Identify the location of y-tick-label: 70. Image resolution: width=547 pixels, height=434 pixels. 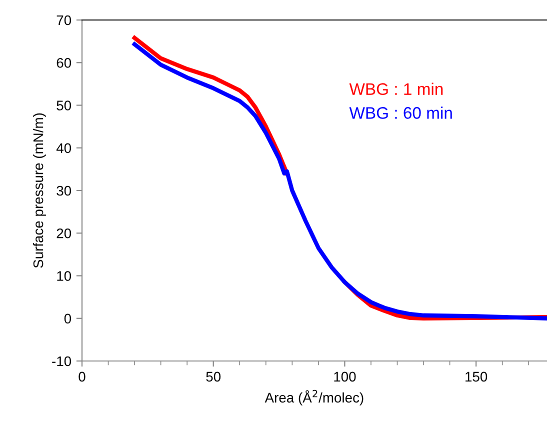
(64, 20).